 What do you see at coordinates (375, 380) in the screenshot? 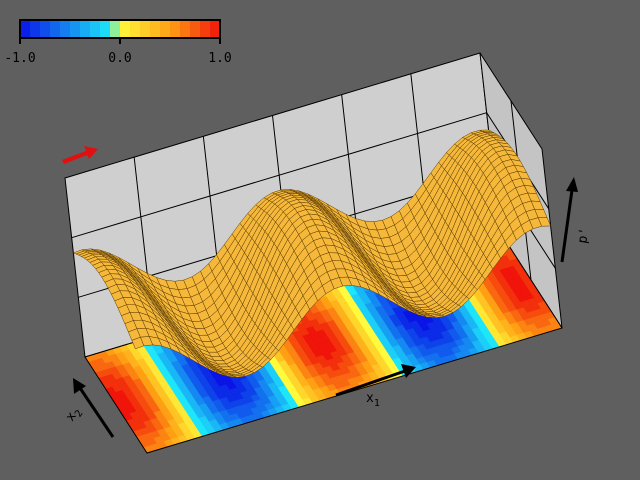
I see `x1-arrow` at bounding box center [375, 380].